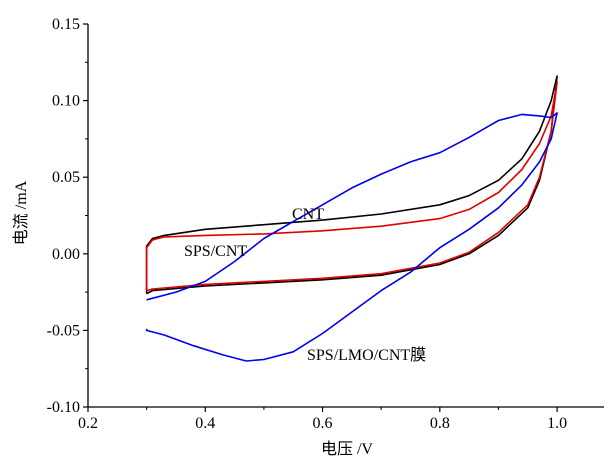  I want to click on series-annotation-1: CNT, so click(308, 214).